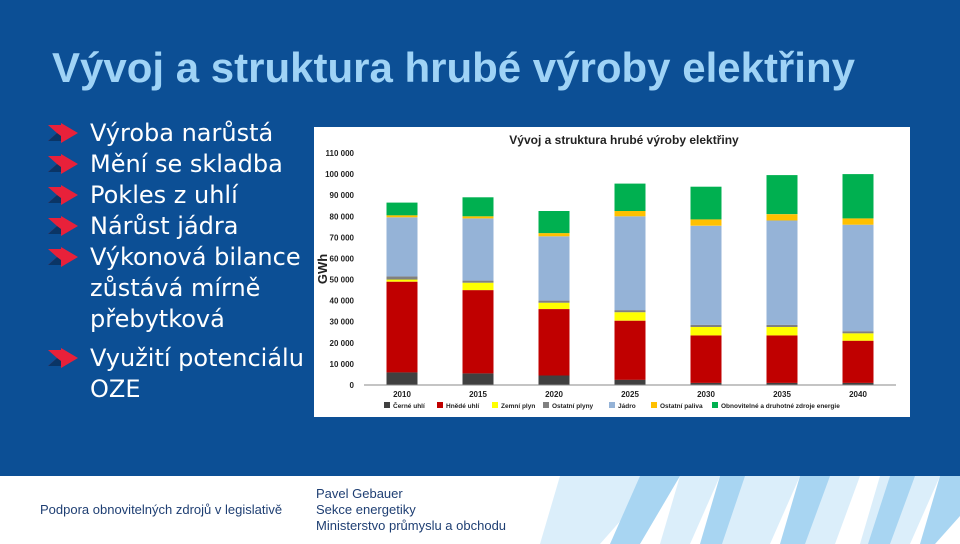  What do you see at coordinates (164, 226) in the screenshot?
I see `bullet-text: Nárůst jádra` at bounding box center [164, 226].